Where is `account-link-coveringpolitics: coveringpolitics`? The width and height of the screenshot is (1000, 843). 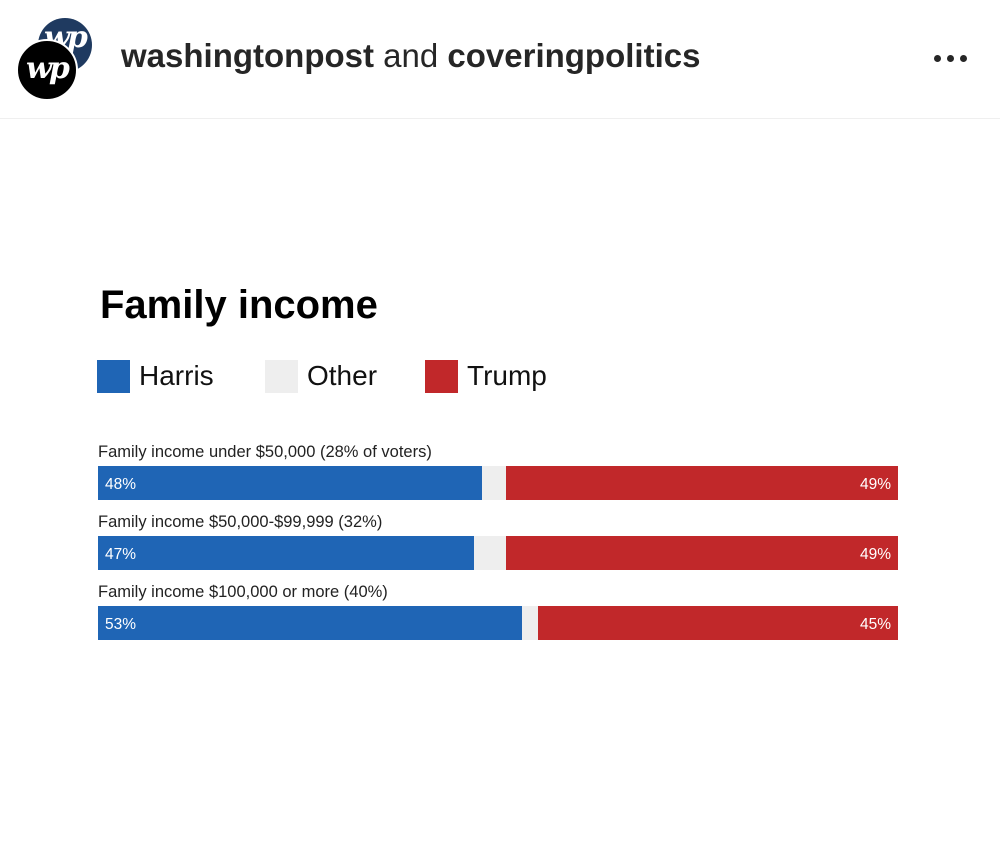
account-link-coveringpolitics: coveringpolitics is located at coordinates (574, 55).